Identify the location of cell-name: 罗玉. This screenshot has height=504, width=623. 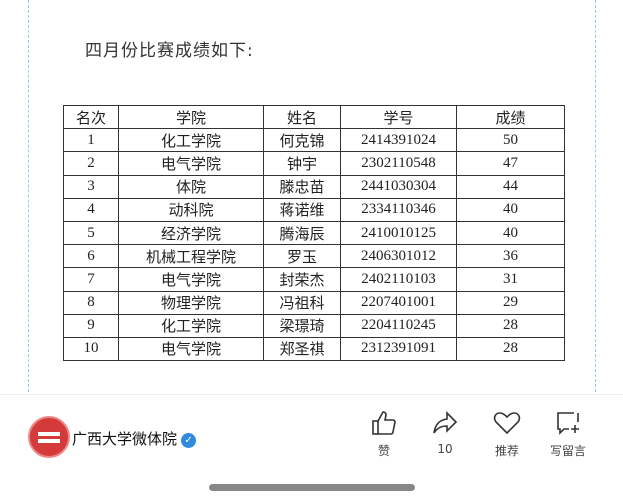
(302, 256).